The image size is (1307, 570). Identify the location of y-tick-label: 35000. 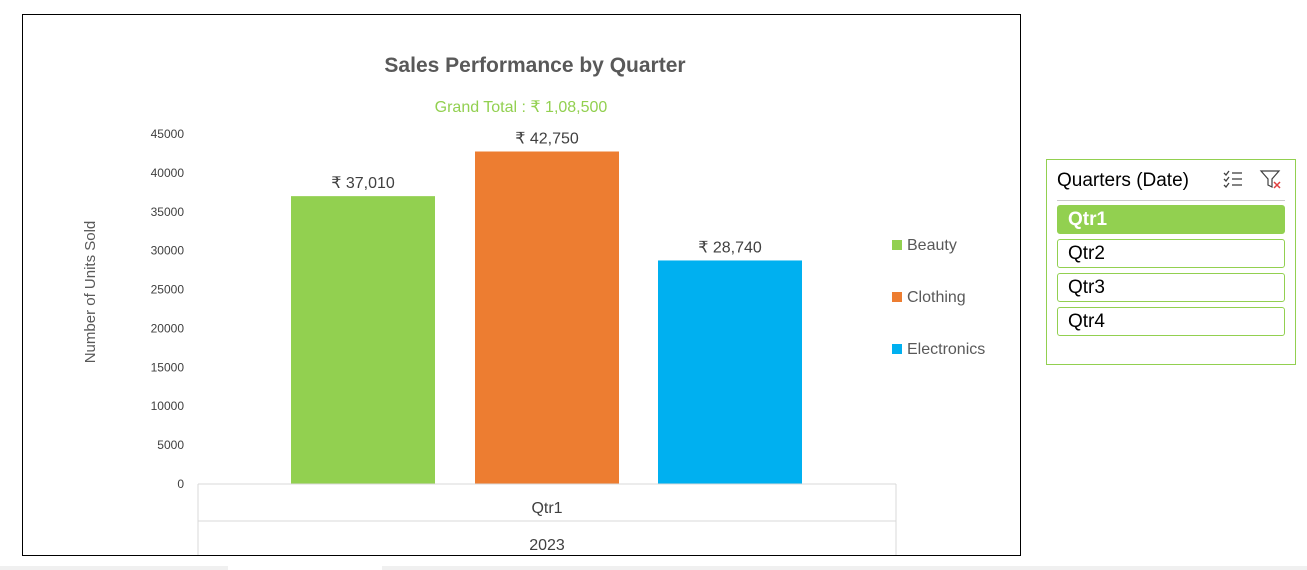
(168, 212).